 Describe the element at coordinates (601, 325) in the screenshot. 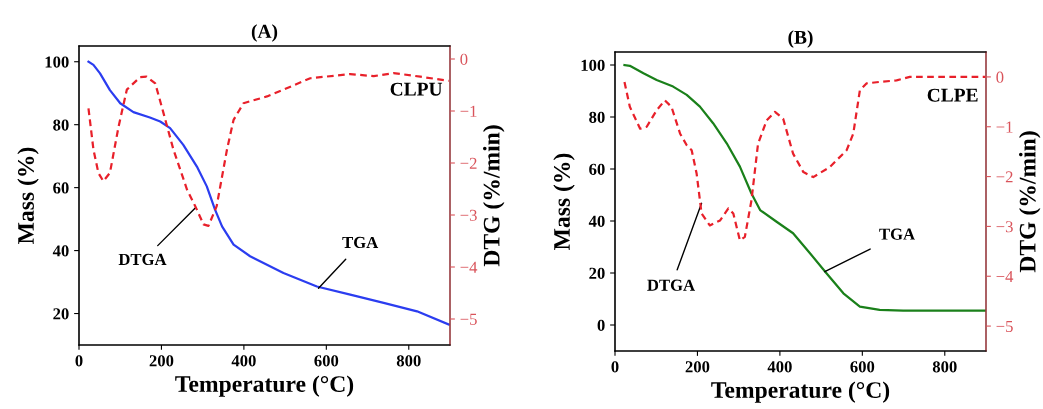

I see `y-tick-label: 0` at that location.